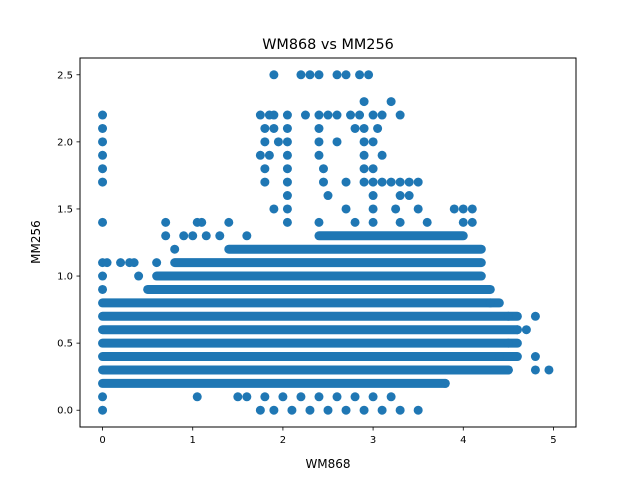  Describe the element at coordinates (65, 142) in the screenshot. I see `y-tick-label: 2.0` at that location.